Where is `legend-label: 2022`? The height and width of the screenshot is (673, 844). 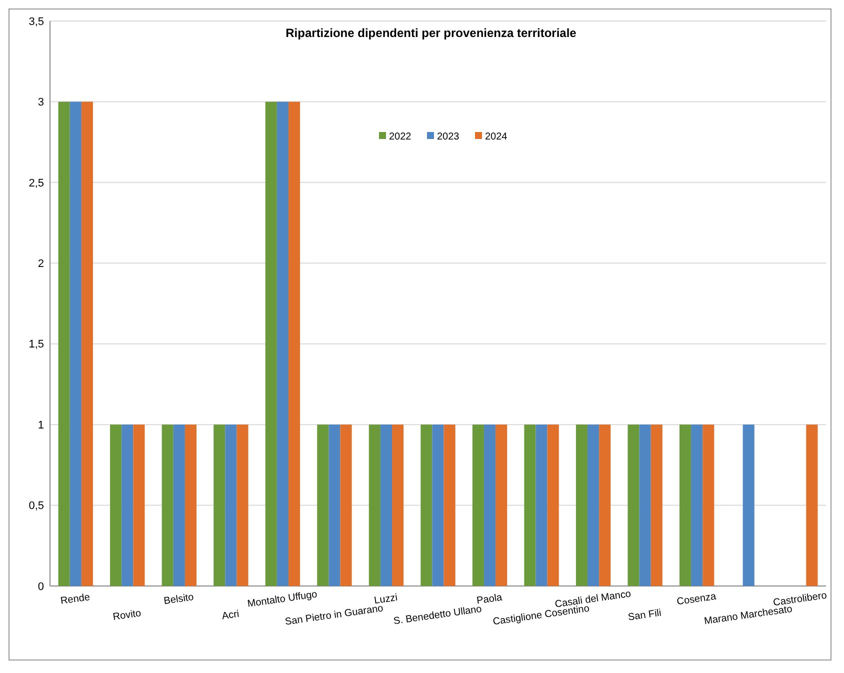 legend-label: 2022 is located at coordinates (400, 137).